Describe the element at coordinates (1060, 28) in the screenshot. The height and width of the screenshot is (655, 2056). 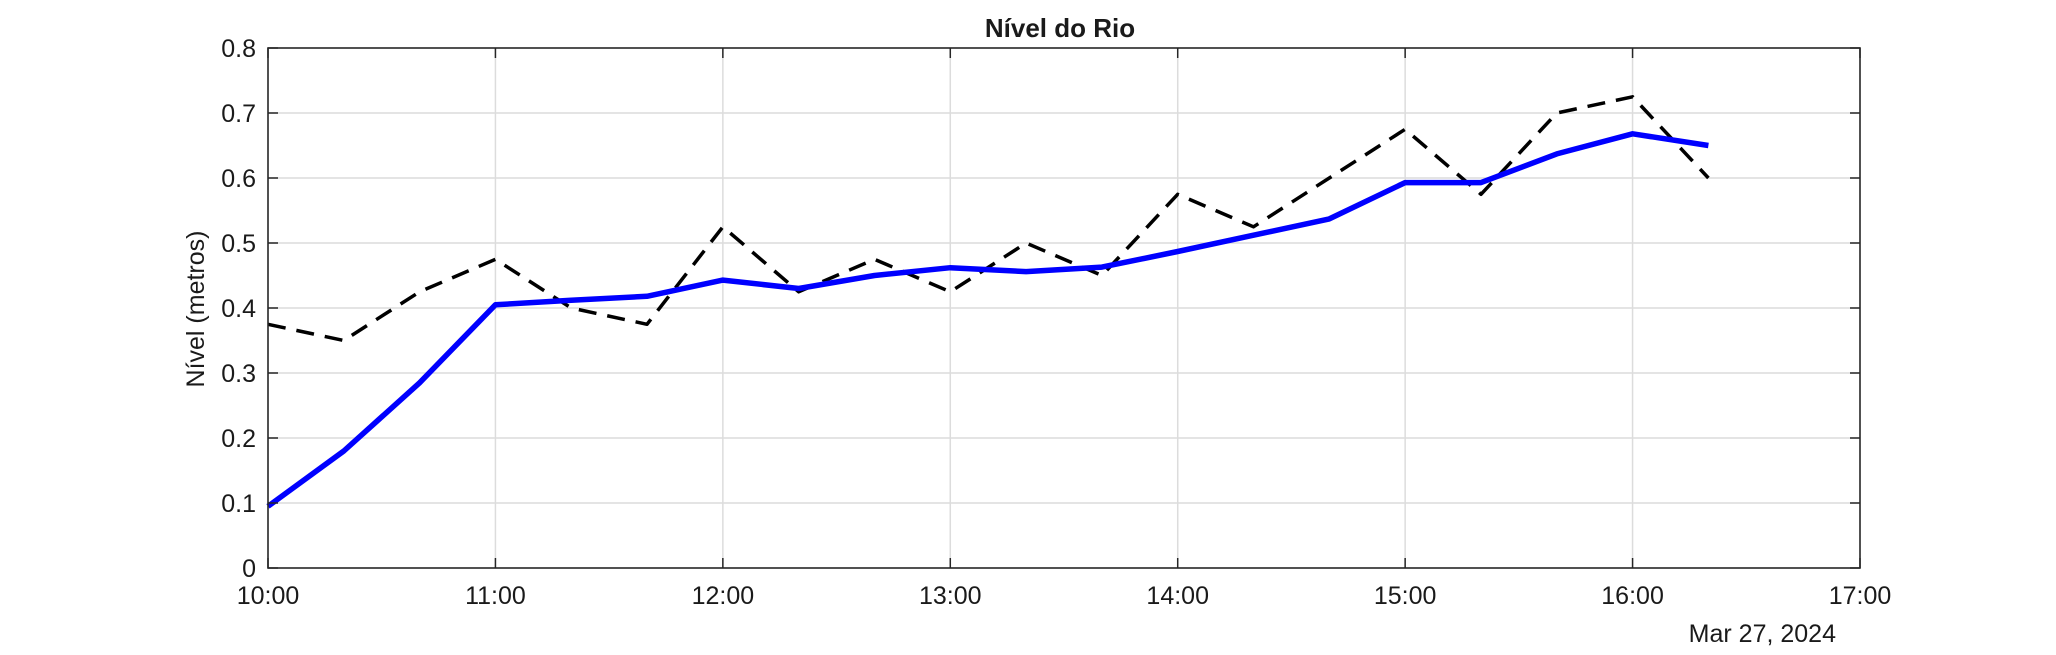
I see `chart-title: Nível do Rio` at that location.